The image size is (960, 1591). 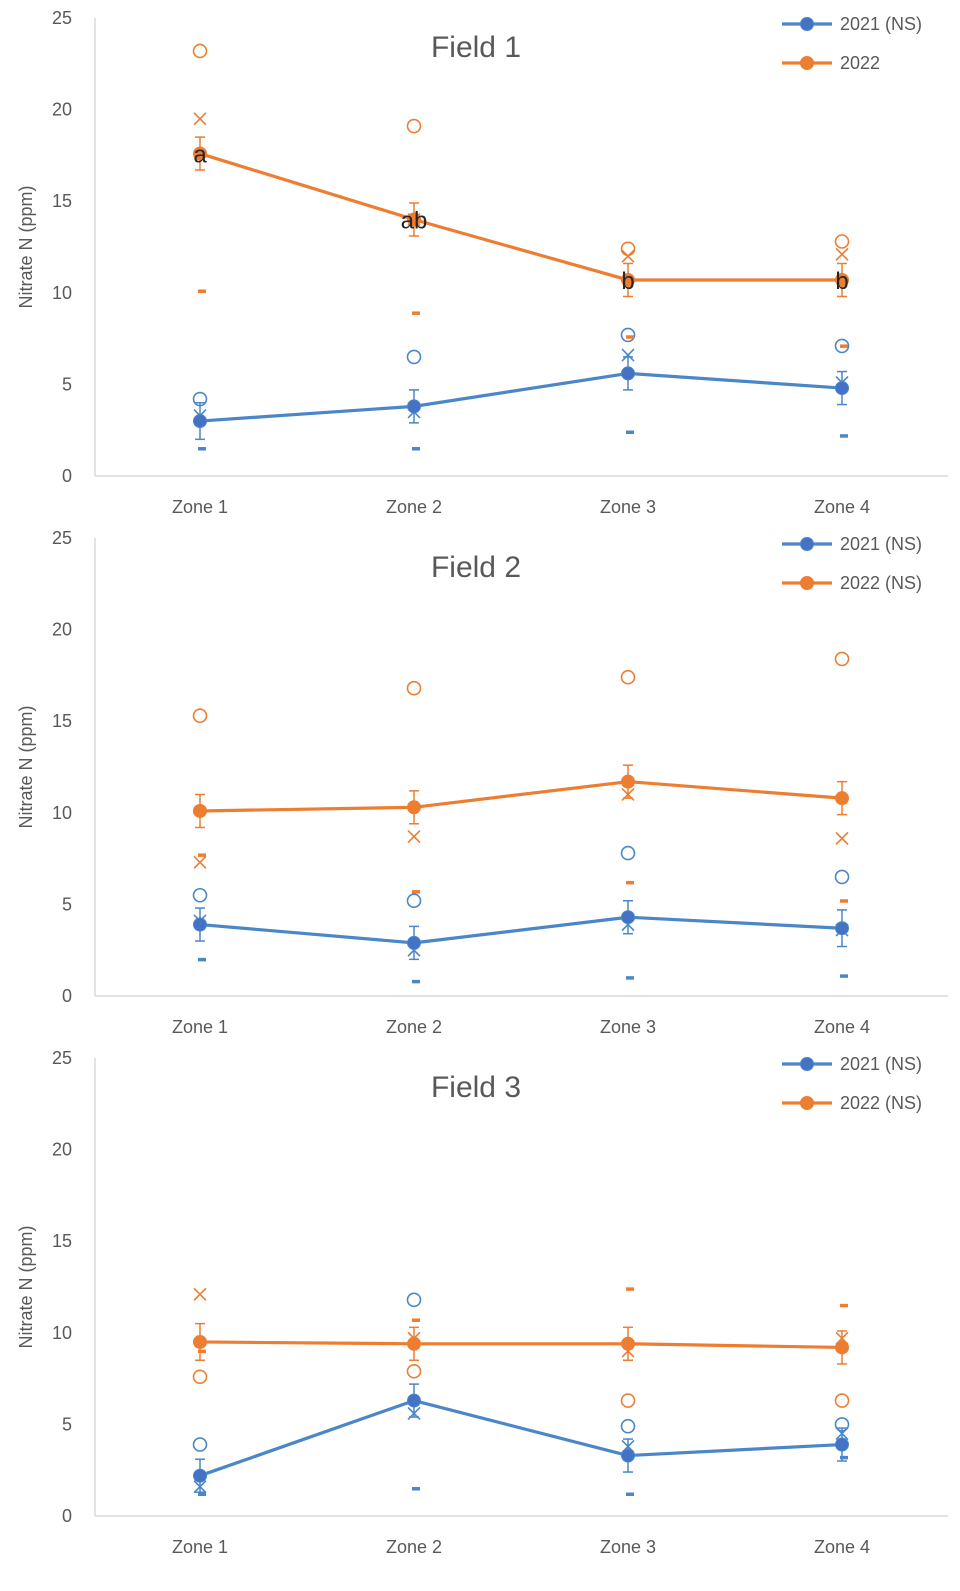 I want to click on chart-title: Field 1, so click(x=476, y=47).